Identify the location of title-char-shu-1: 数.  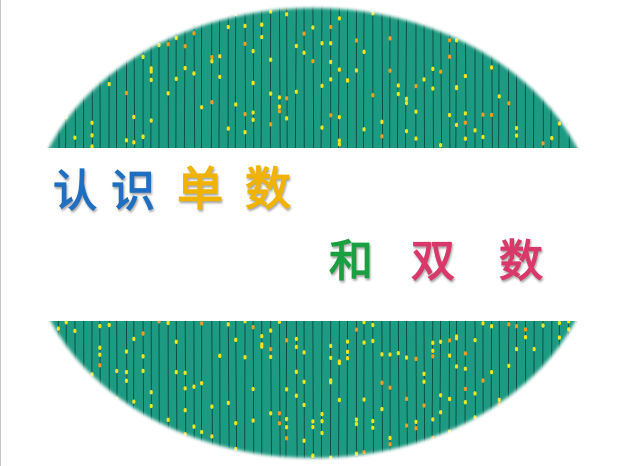
(268, 189).